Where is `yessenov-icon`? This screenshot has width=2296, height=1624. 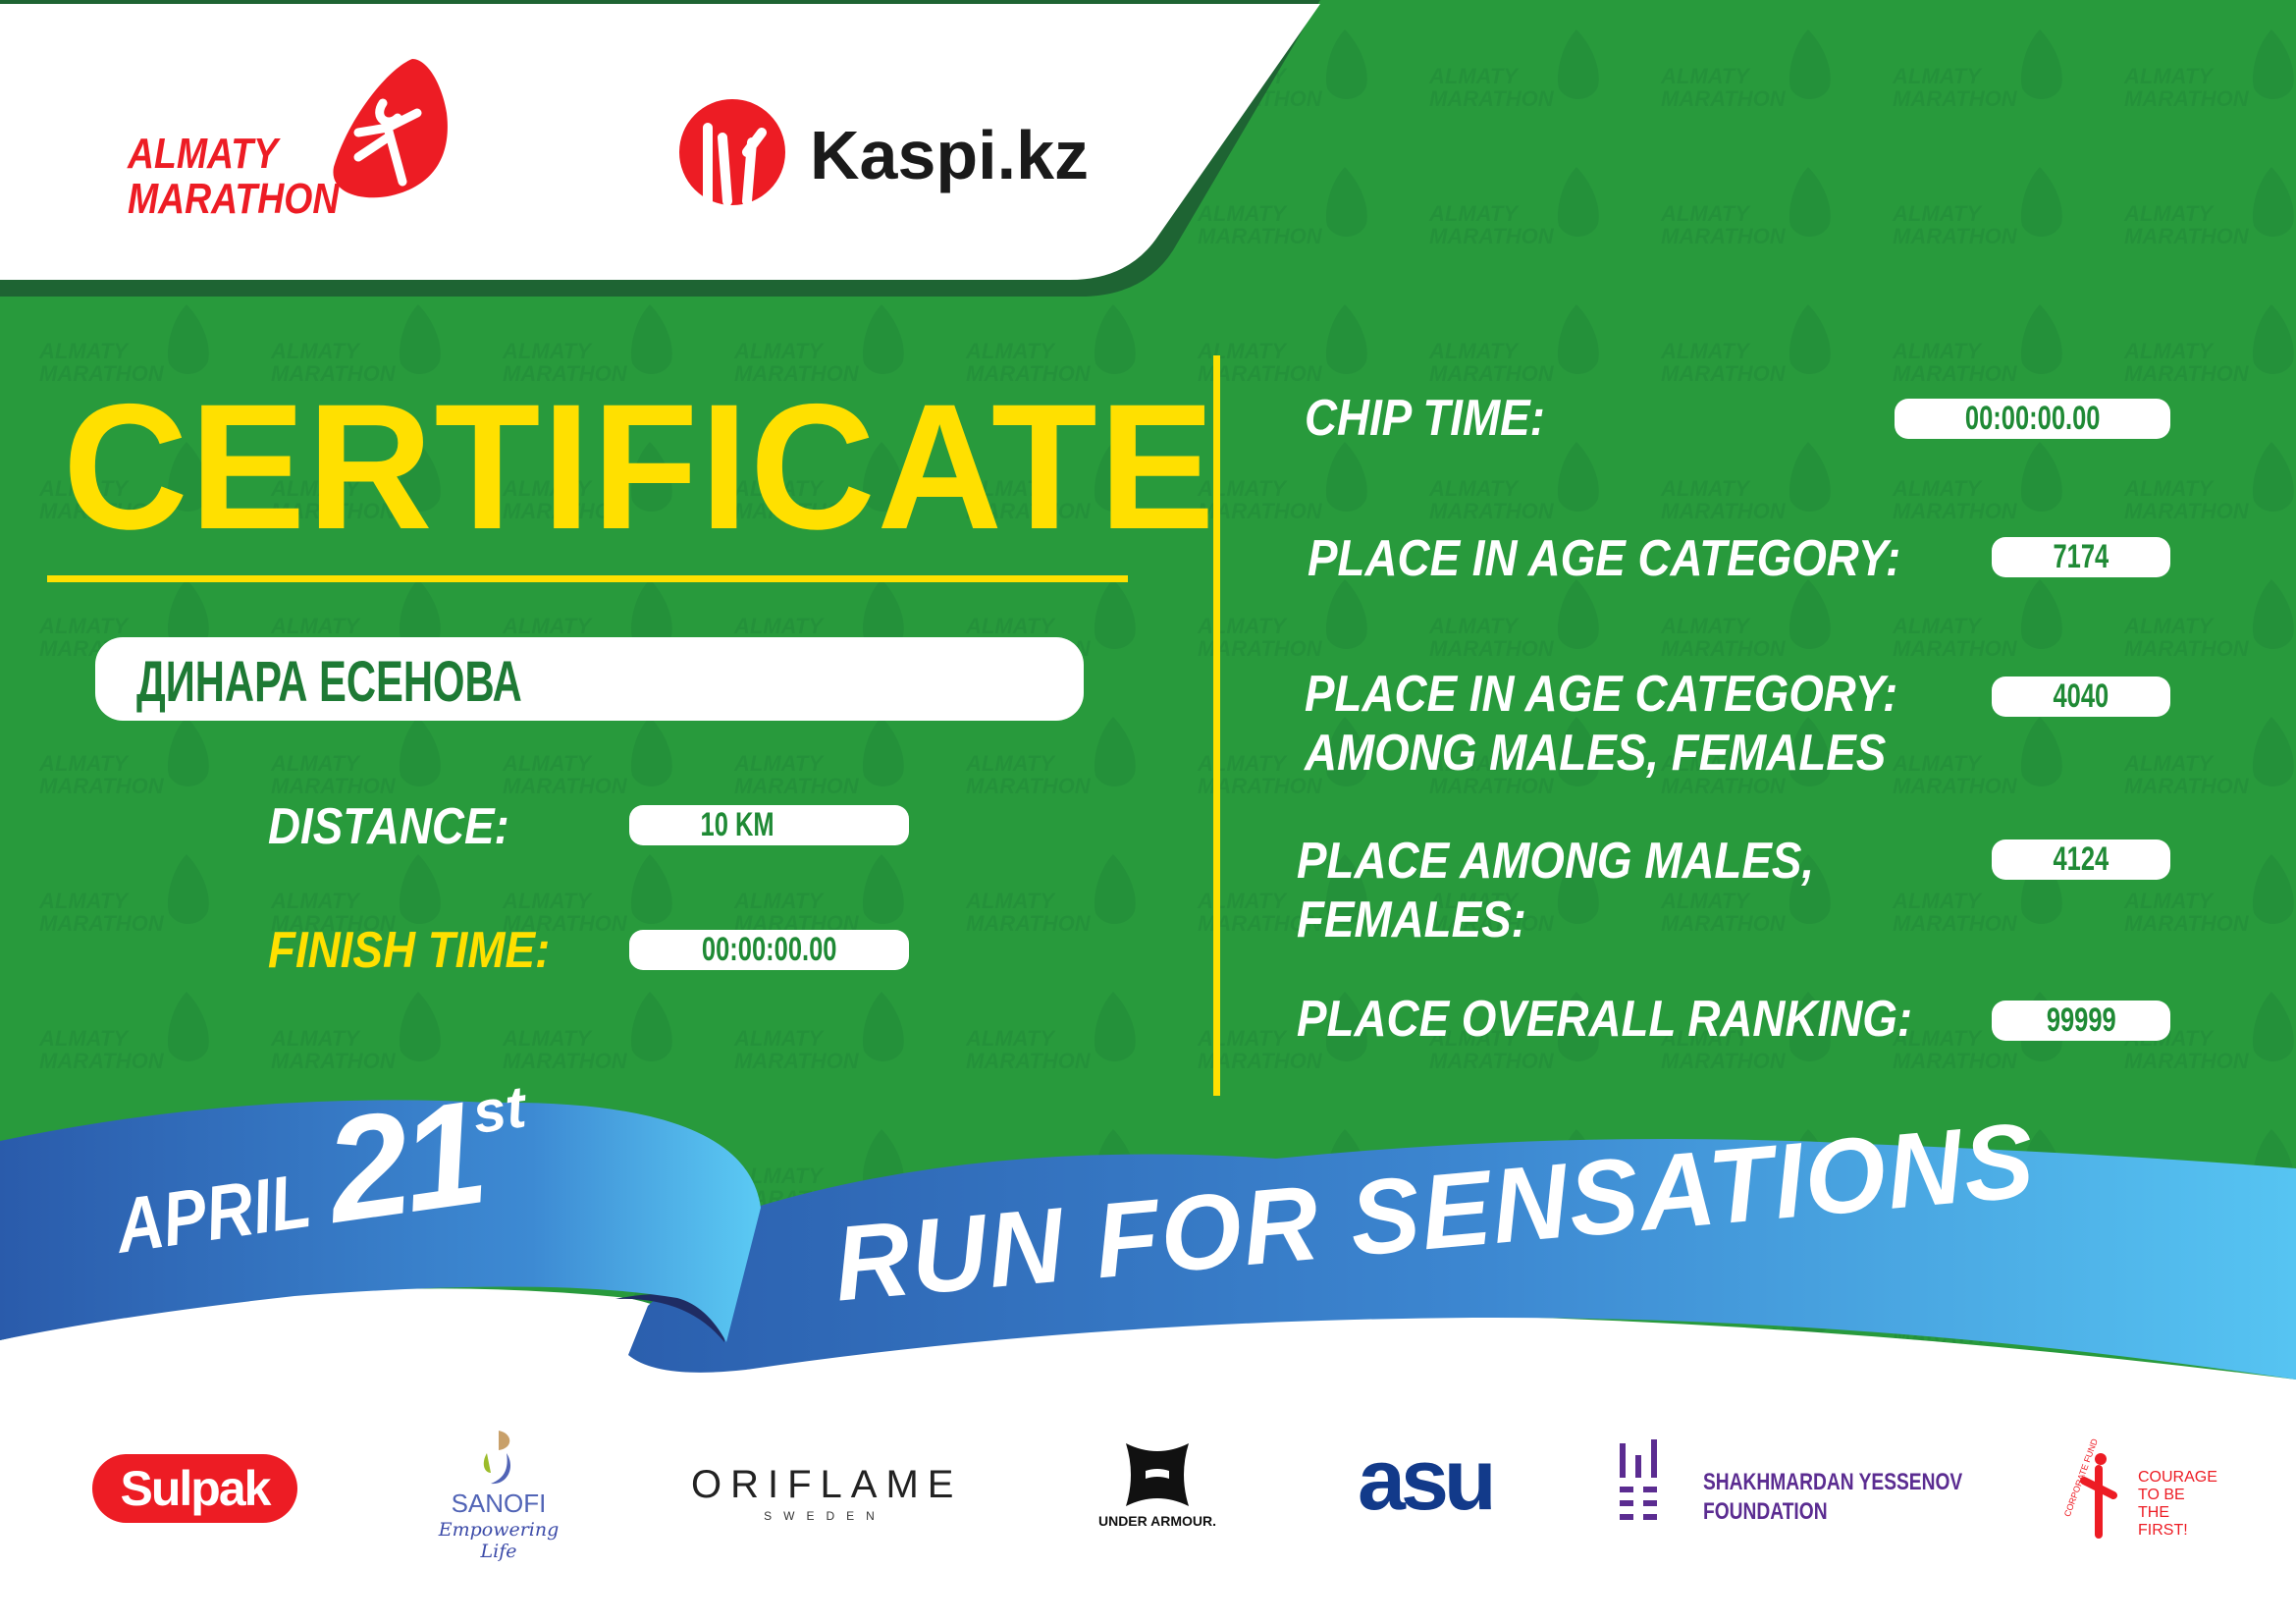
yessenov-icon is located at coordinates (1638, 1479).